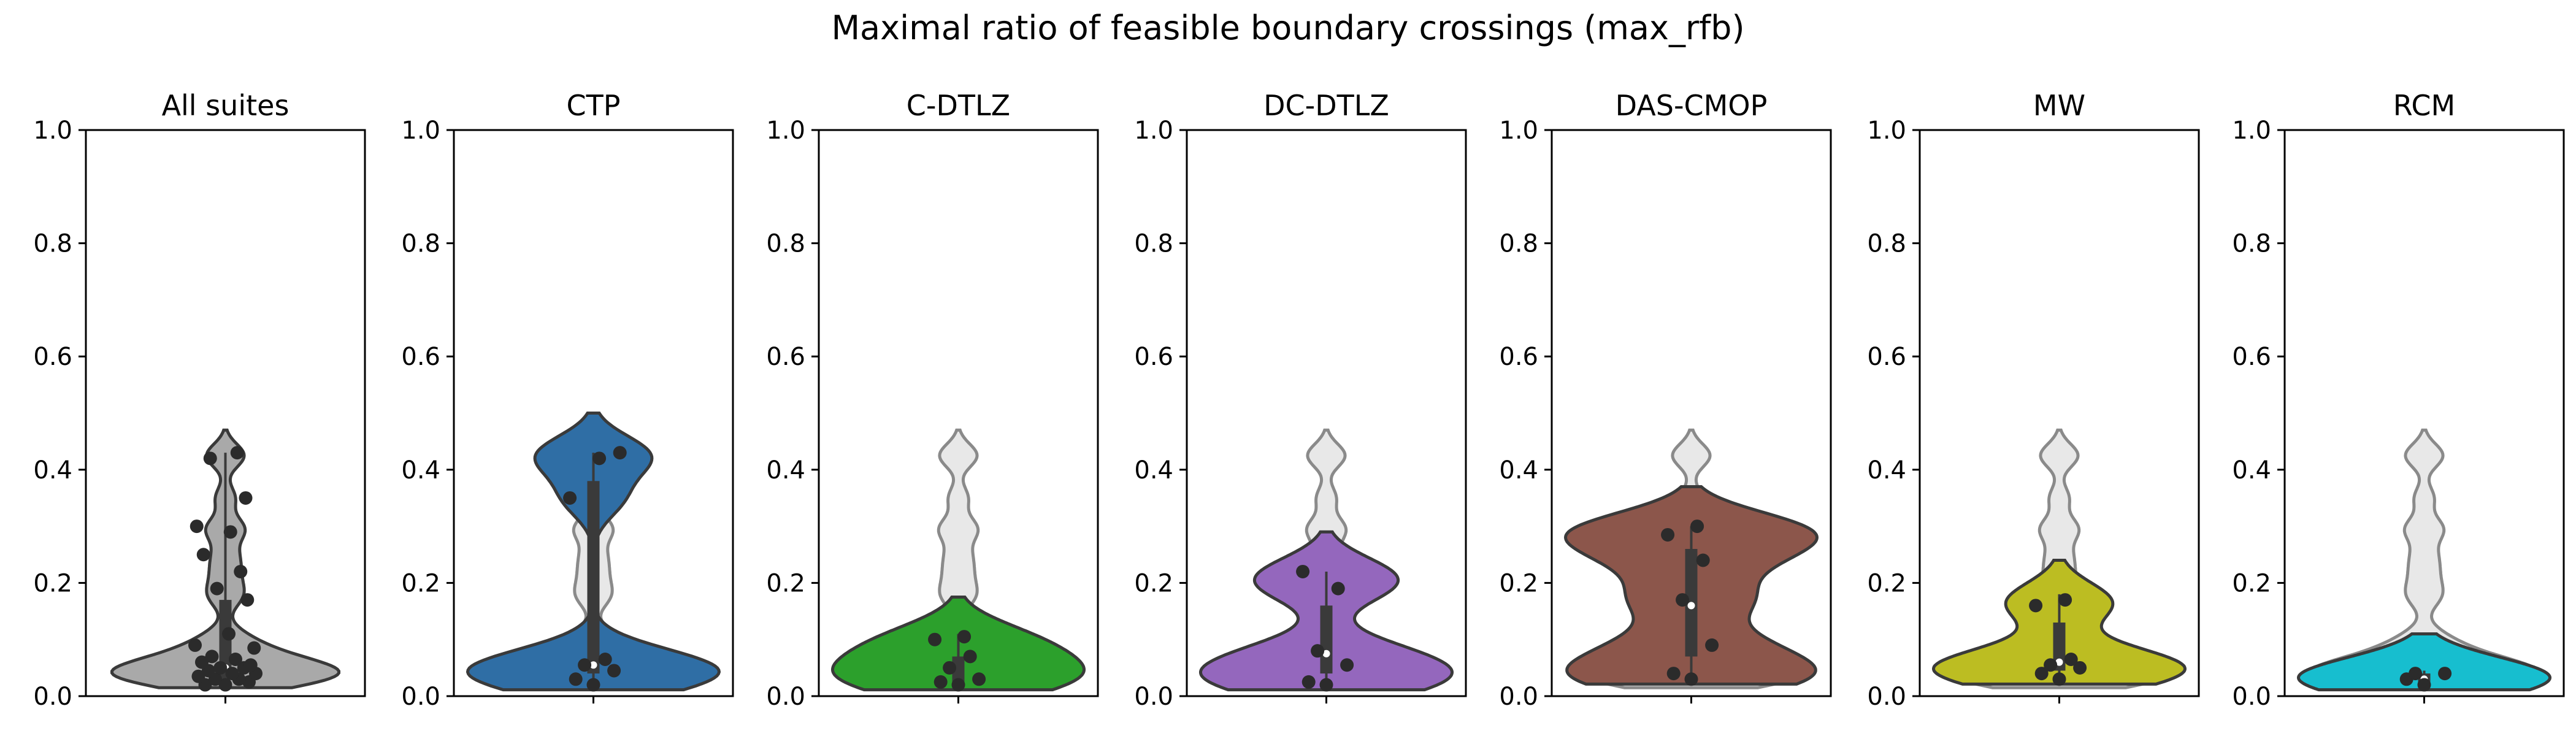 This screenshot has width=2576, height=736. I want to click on panel-title: CTP, so click(594, 105).